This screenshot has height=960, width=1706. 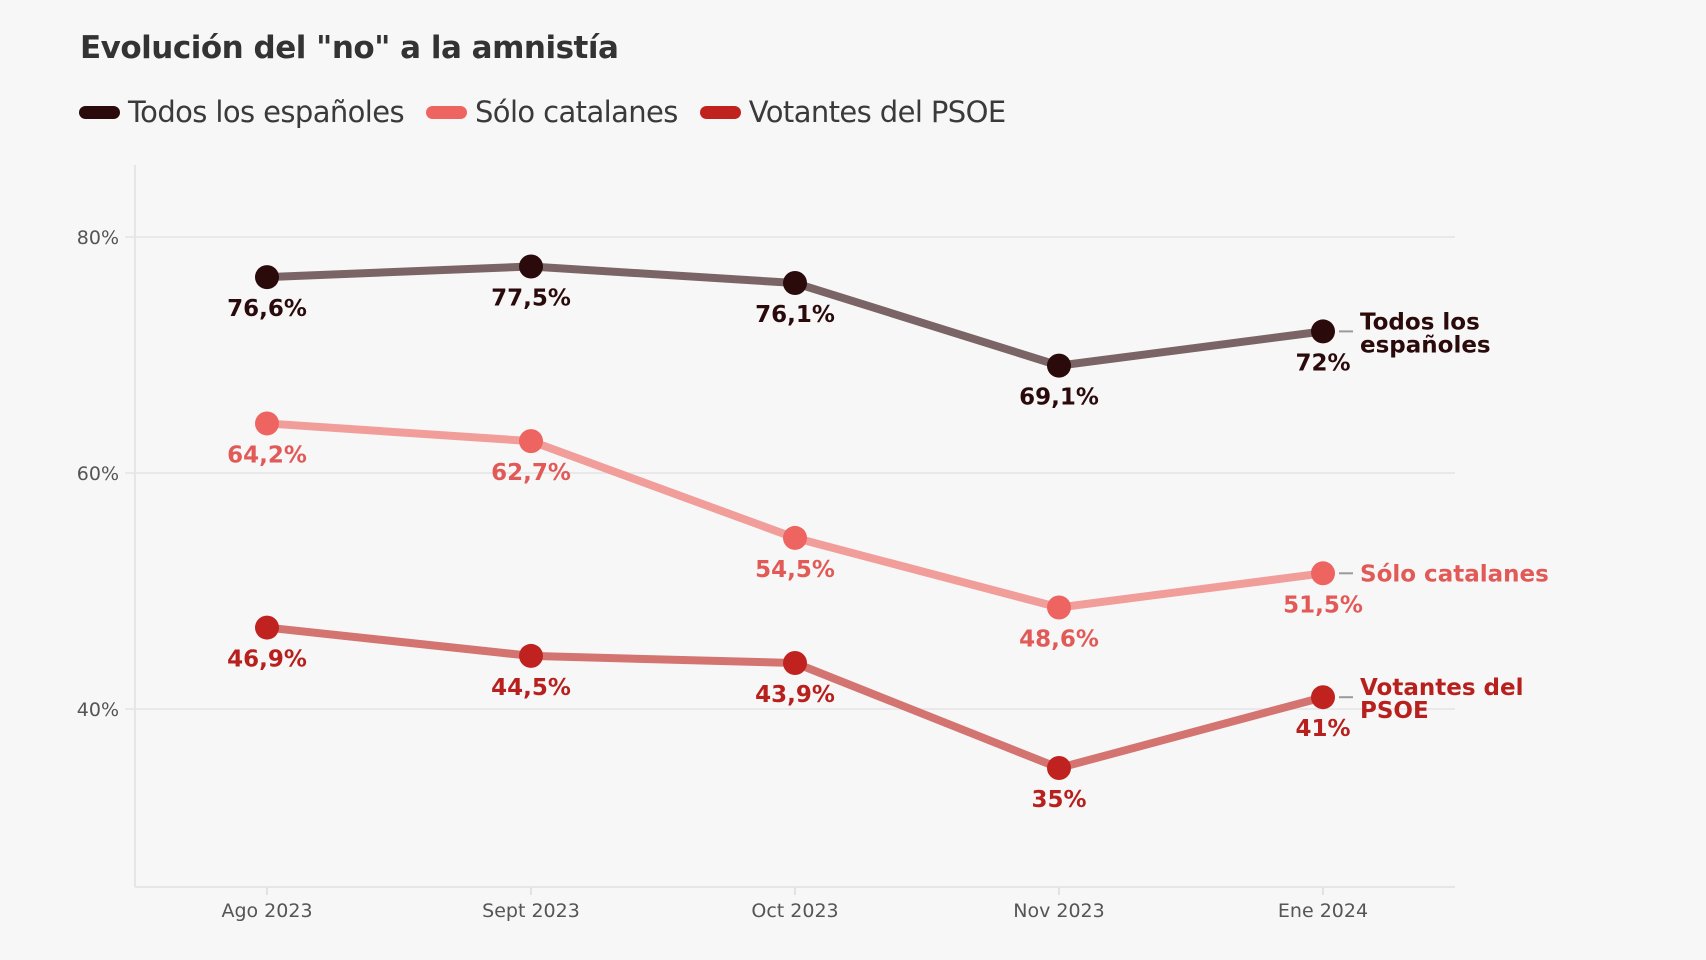 What do you see at coordinates (531, 688) in the screenshot?
I see `data-label: 44,5%` at bounding box center [531, 688].